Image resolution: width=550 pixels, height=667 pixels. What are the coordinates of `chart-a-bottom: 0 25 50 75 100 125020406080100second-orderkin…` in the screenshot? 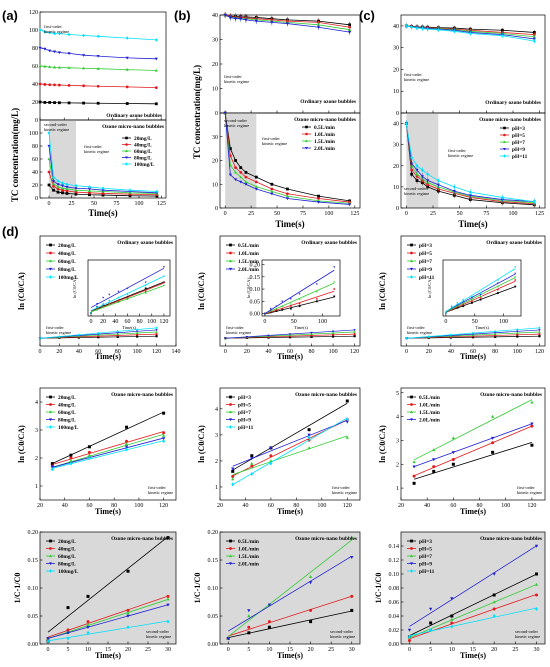 It's located at (98, 163).